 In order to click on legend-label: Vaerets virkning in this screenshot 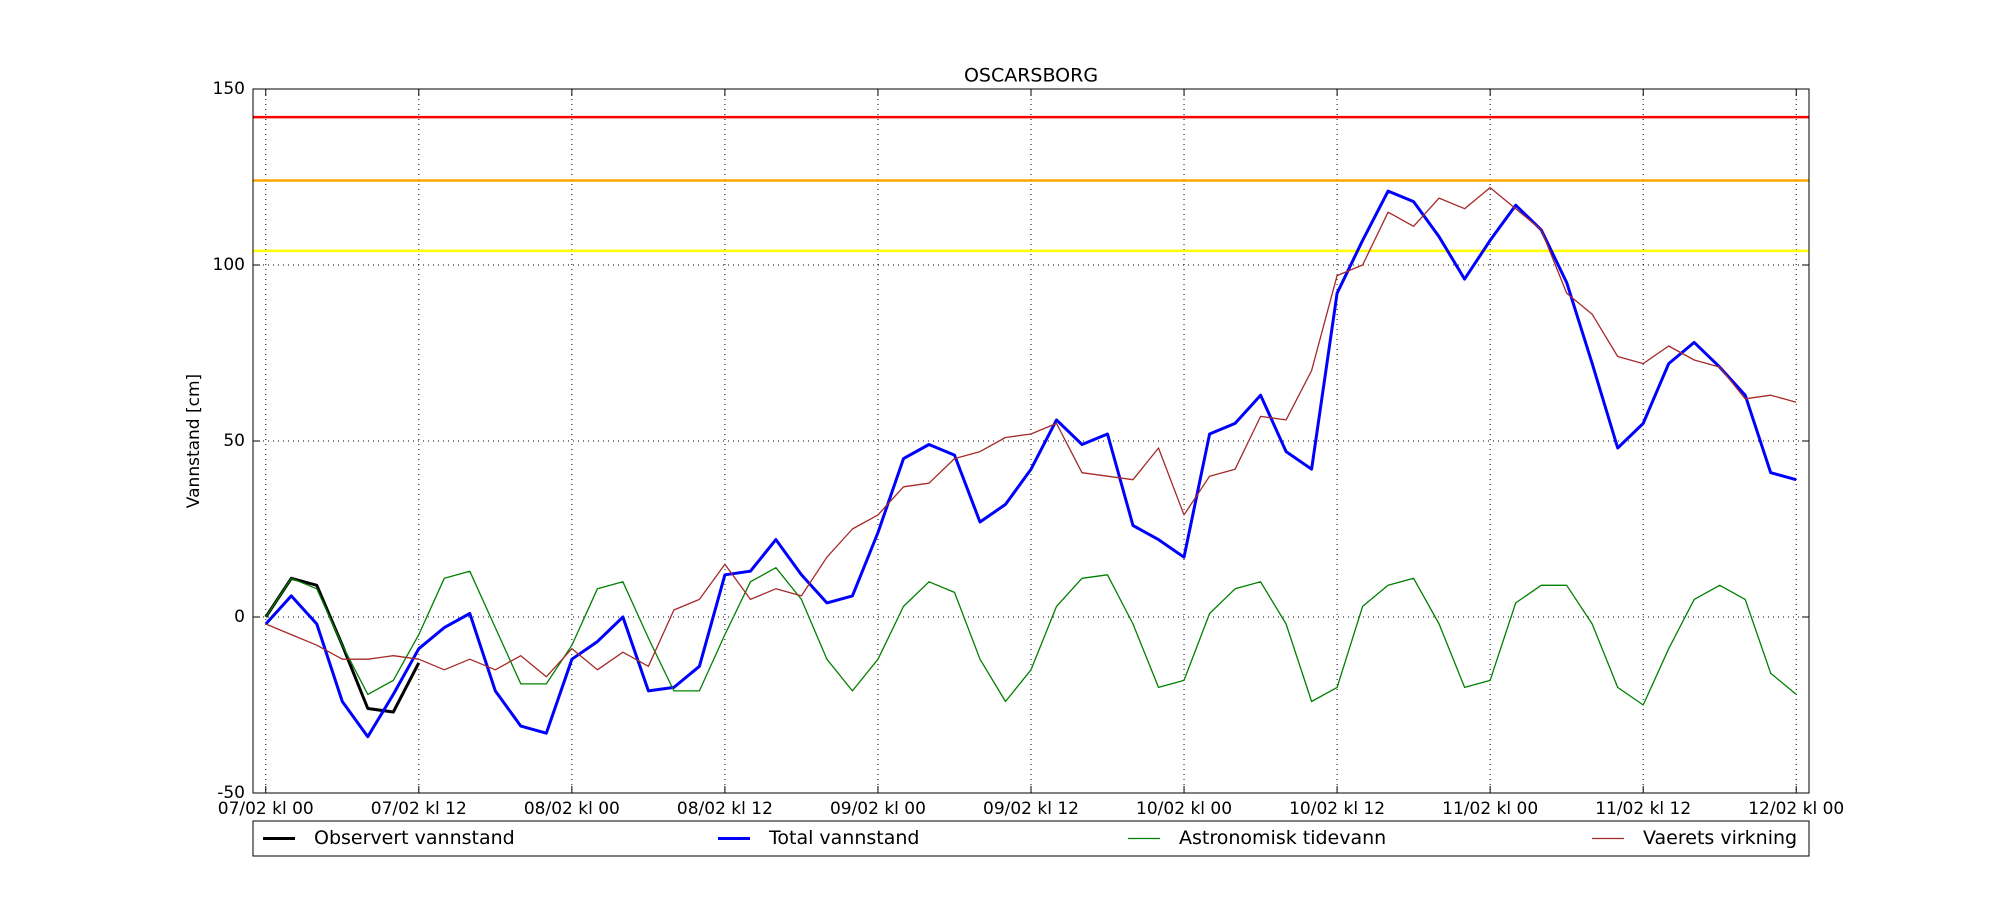, I will do `click(1720, 838)`.